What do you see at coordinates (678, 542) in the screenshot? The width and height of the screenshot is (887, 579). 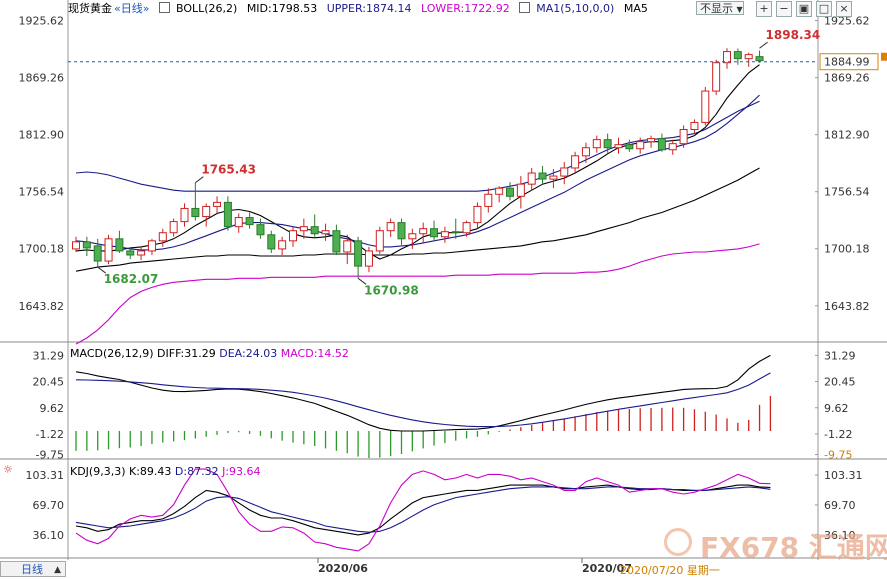 I see `watermark-logo-icon` at bounding box center [678, 542].